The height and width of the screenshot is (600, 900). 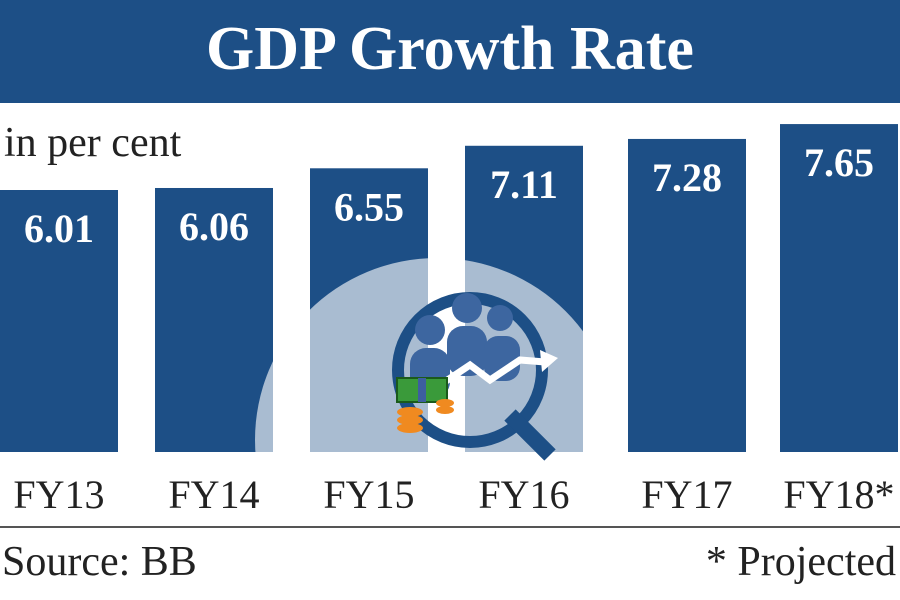 I want to click on unit-label: in per cent, so click(x=93, y=143).